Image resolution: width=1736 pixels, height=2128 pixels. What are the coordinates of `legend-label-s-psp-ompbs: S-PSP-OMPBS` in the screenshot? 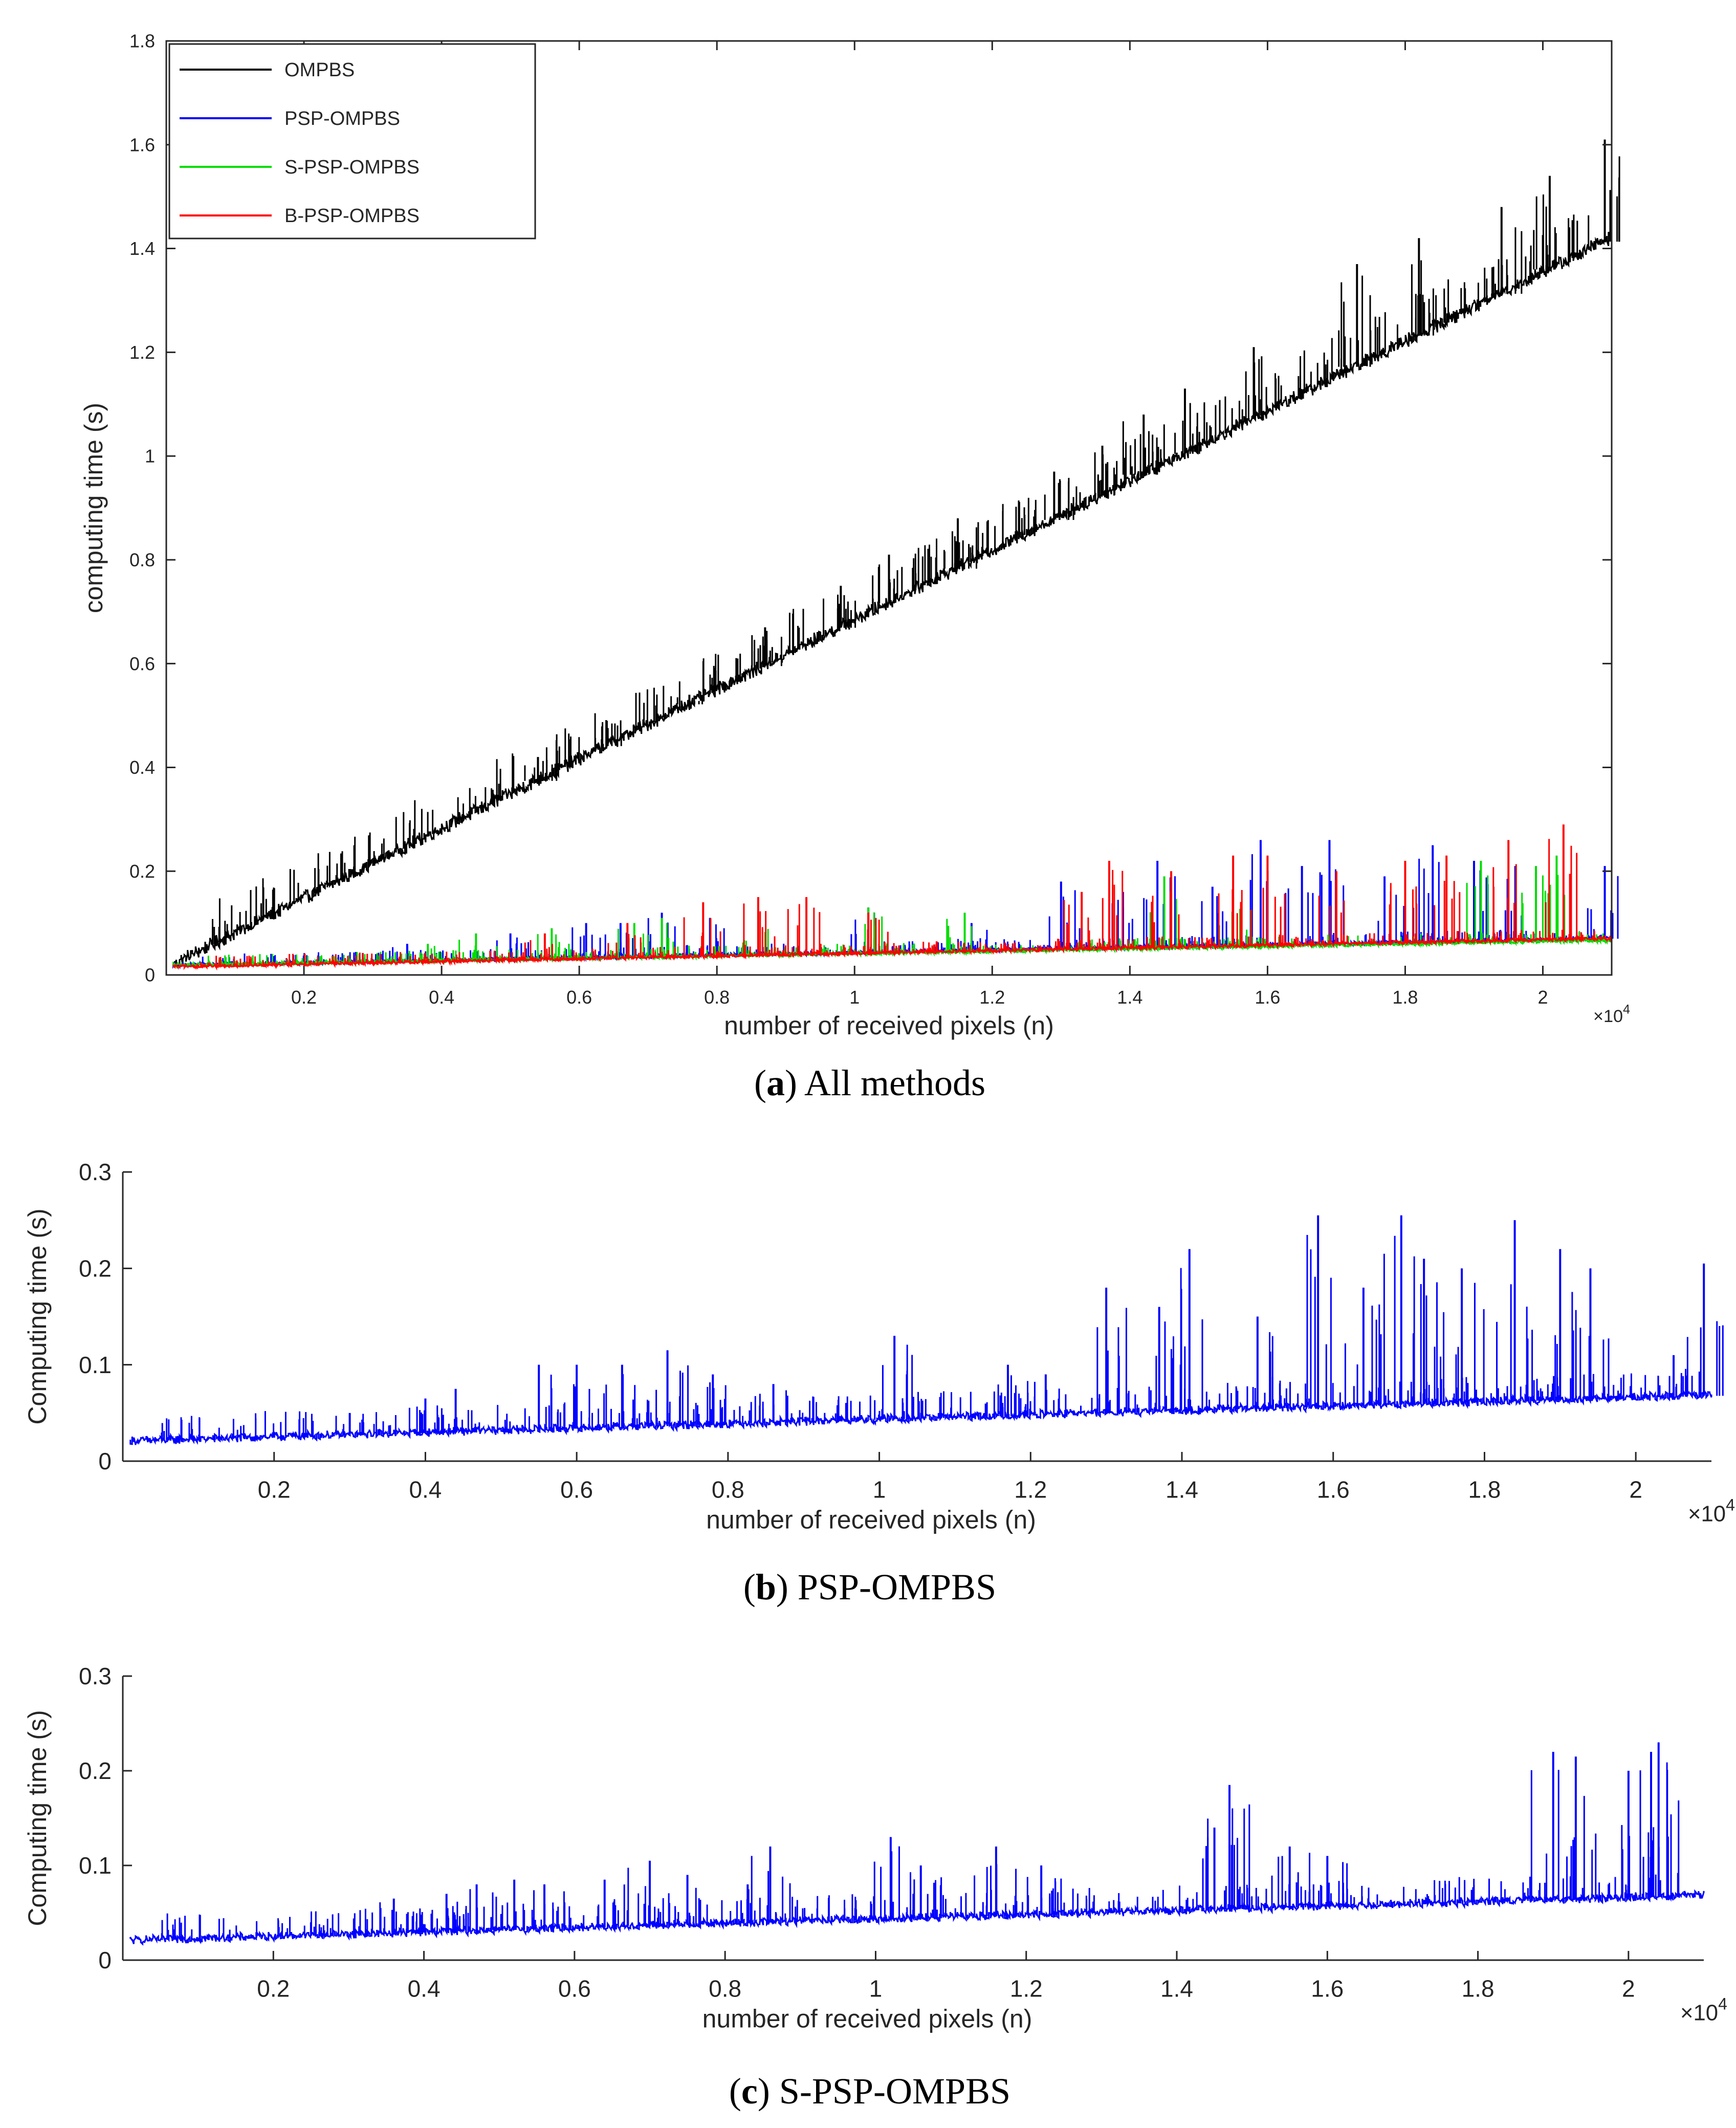 It's located at (352, 167).